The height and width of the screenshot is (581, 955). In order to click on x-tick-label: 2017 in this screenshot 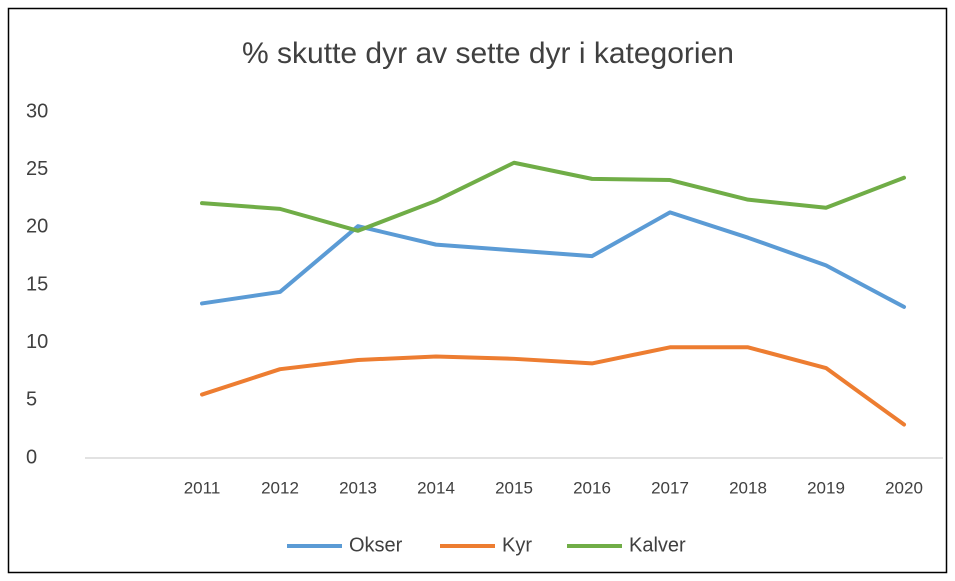, I will do `click(670, 487)`.